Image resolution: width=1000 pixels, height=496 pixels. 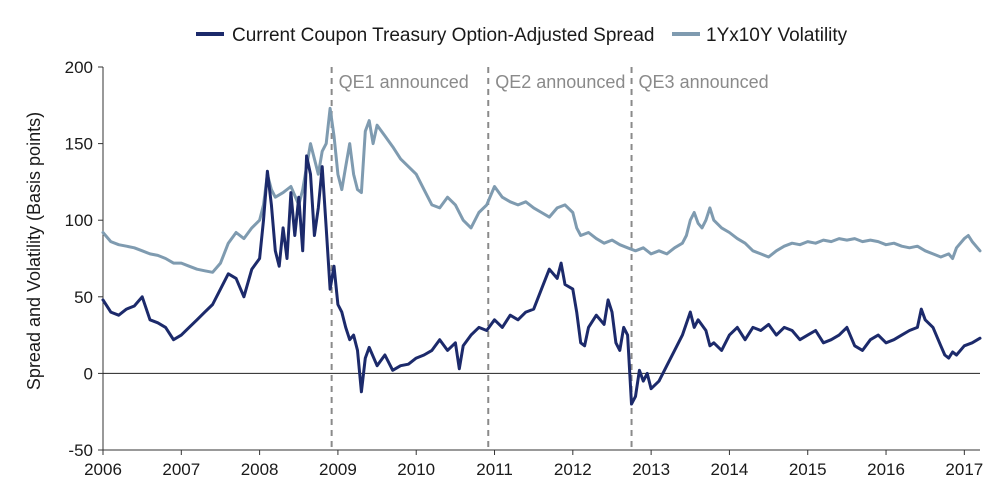 What do you see at coordinates (338, 469) in the screenshot?
I see `x-tick-label: 2009` at bounding box center [338, 469].